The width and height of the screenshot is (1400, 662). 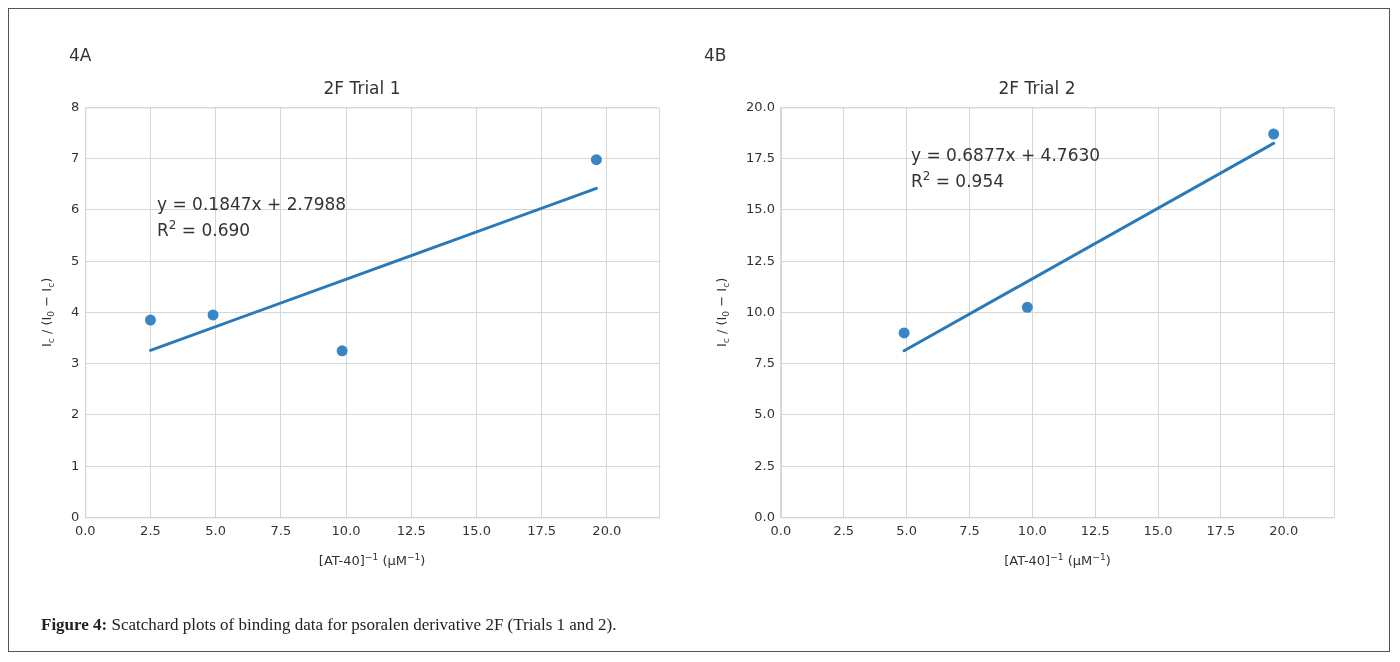 I want to click on x-tick-label: 0.0, so click(x=781, y=530).